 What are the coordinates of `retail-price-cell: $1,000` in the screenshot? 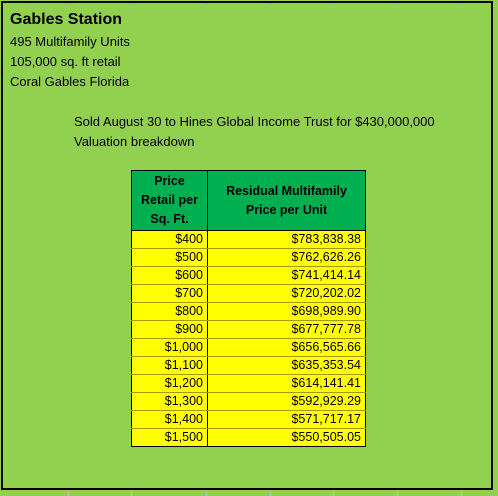 It's located at (169, 347).